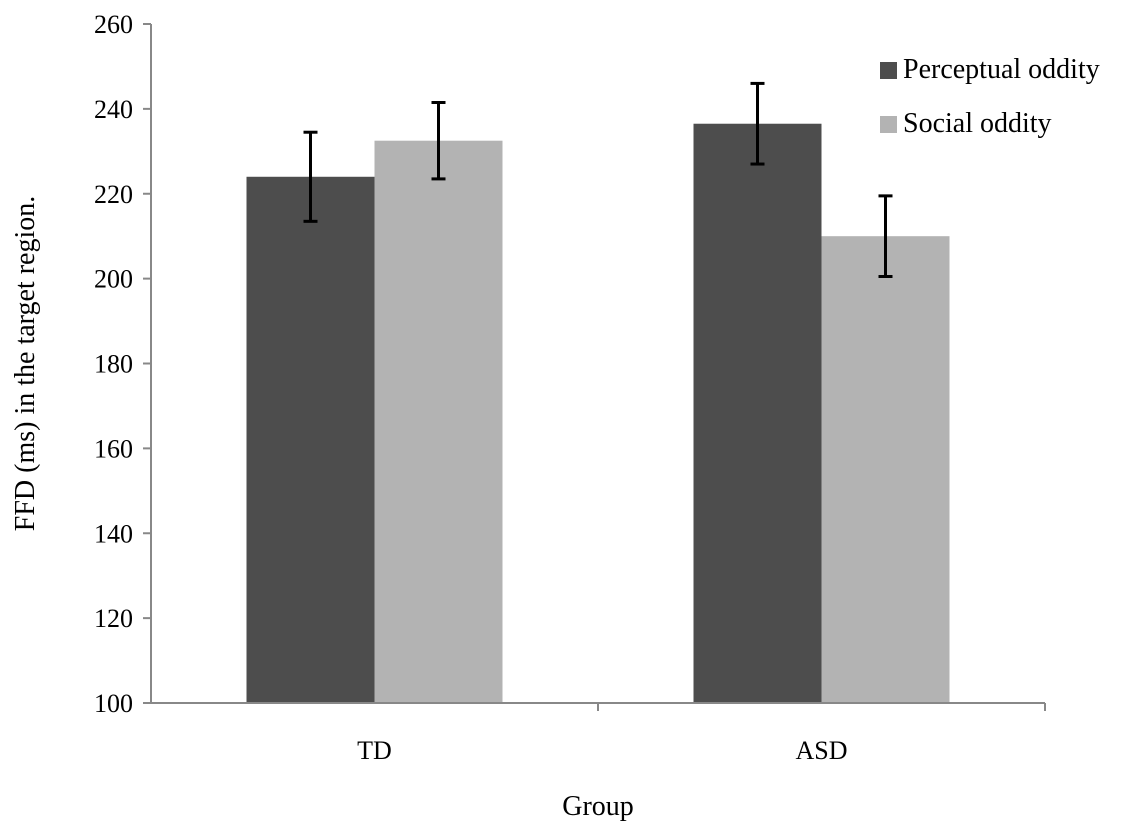 The height and width of the screenshot is (825, 1148). Describe the element at coordinates (113, 109) in the screenshot. I see `y-tick-label: 240` at that location.